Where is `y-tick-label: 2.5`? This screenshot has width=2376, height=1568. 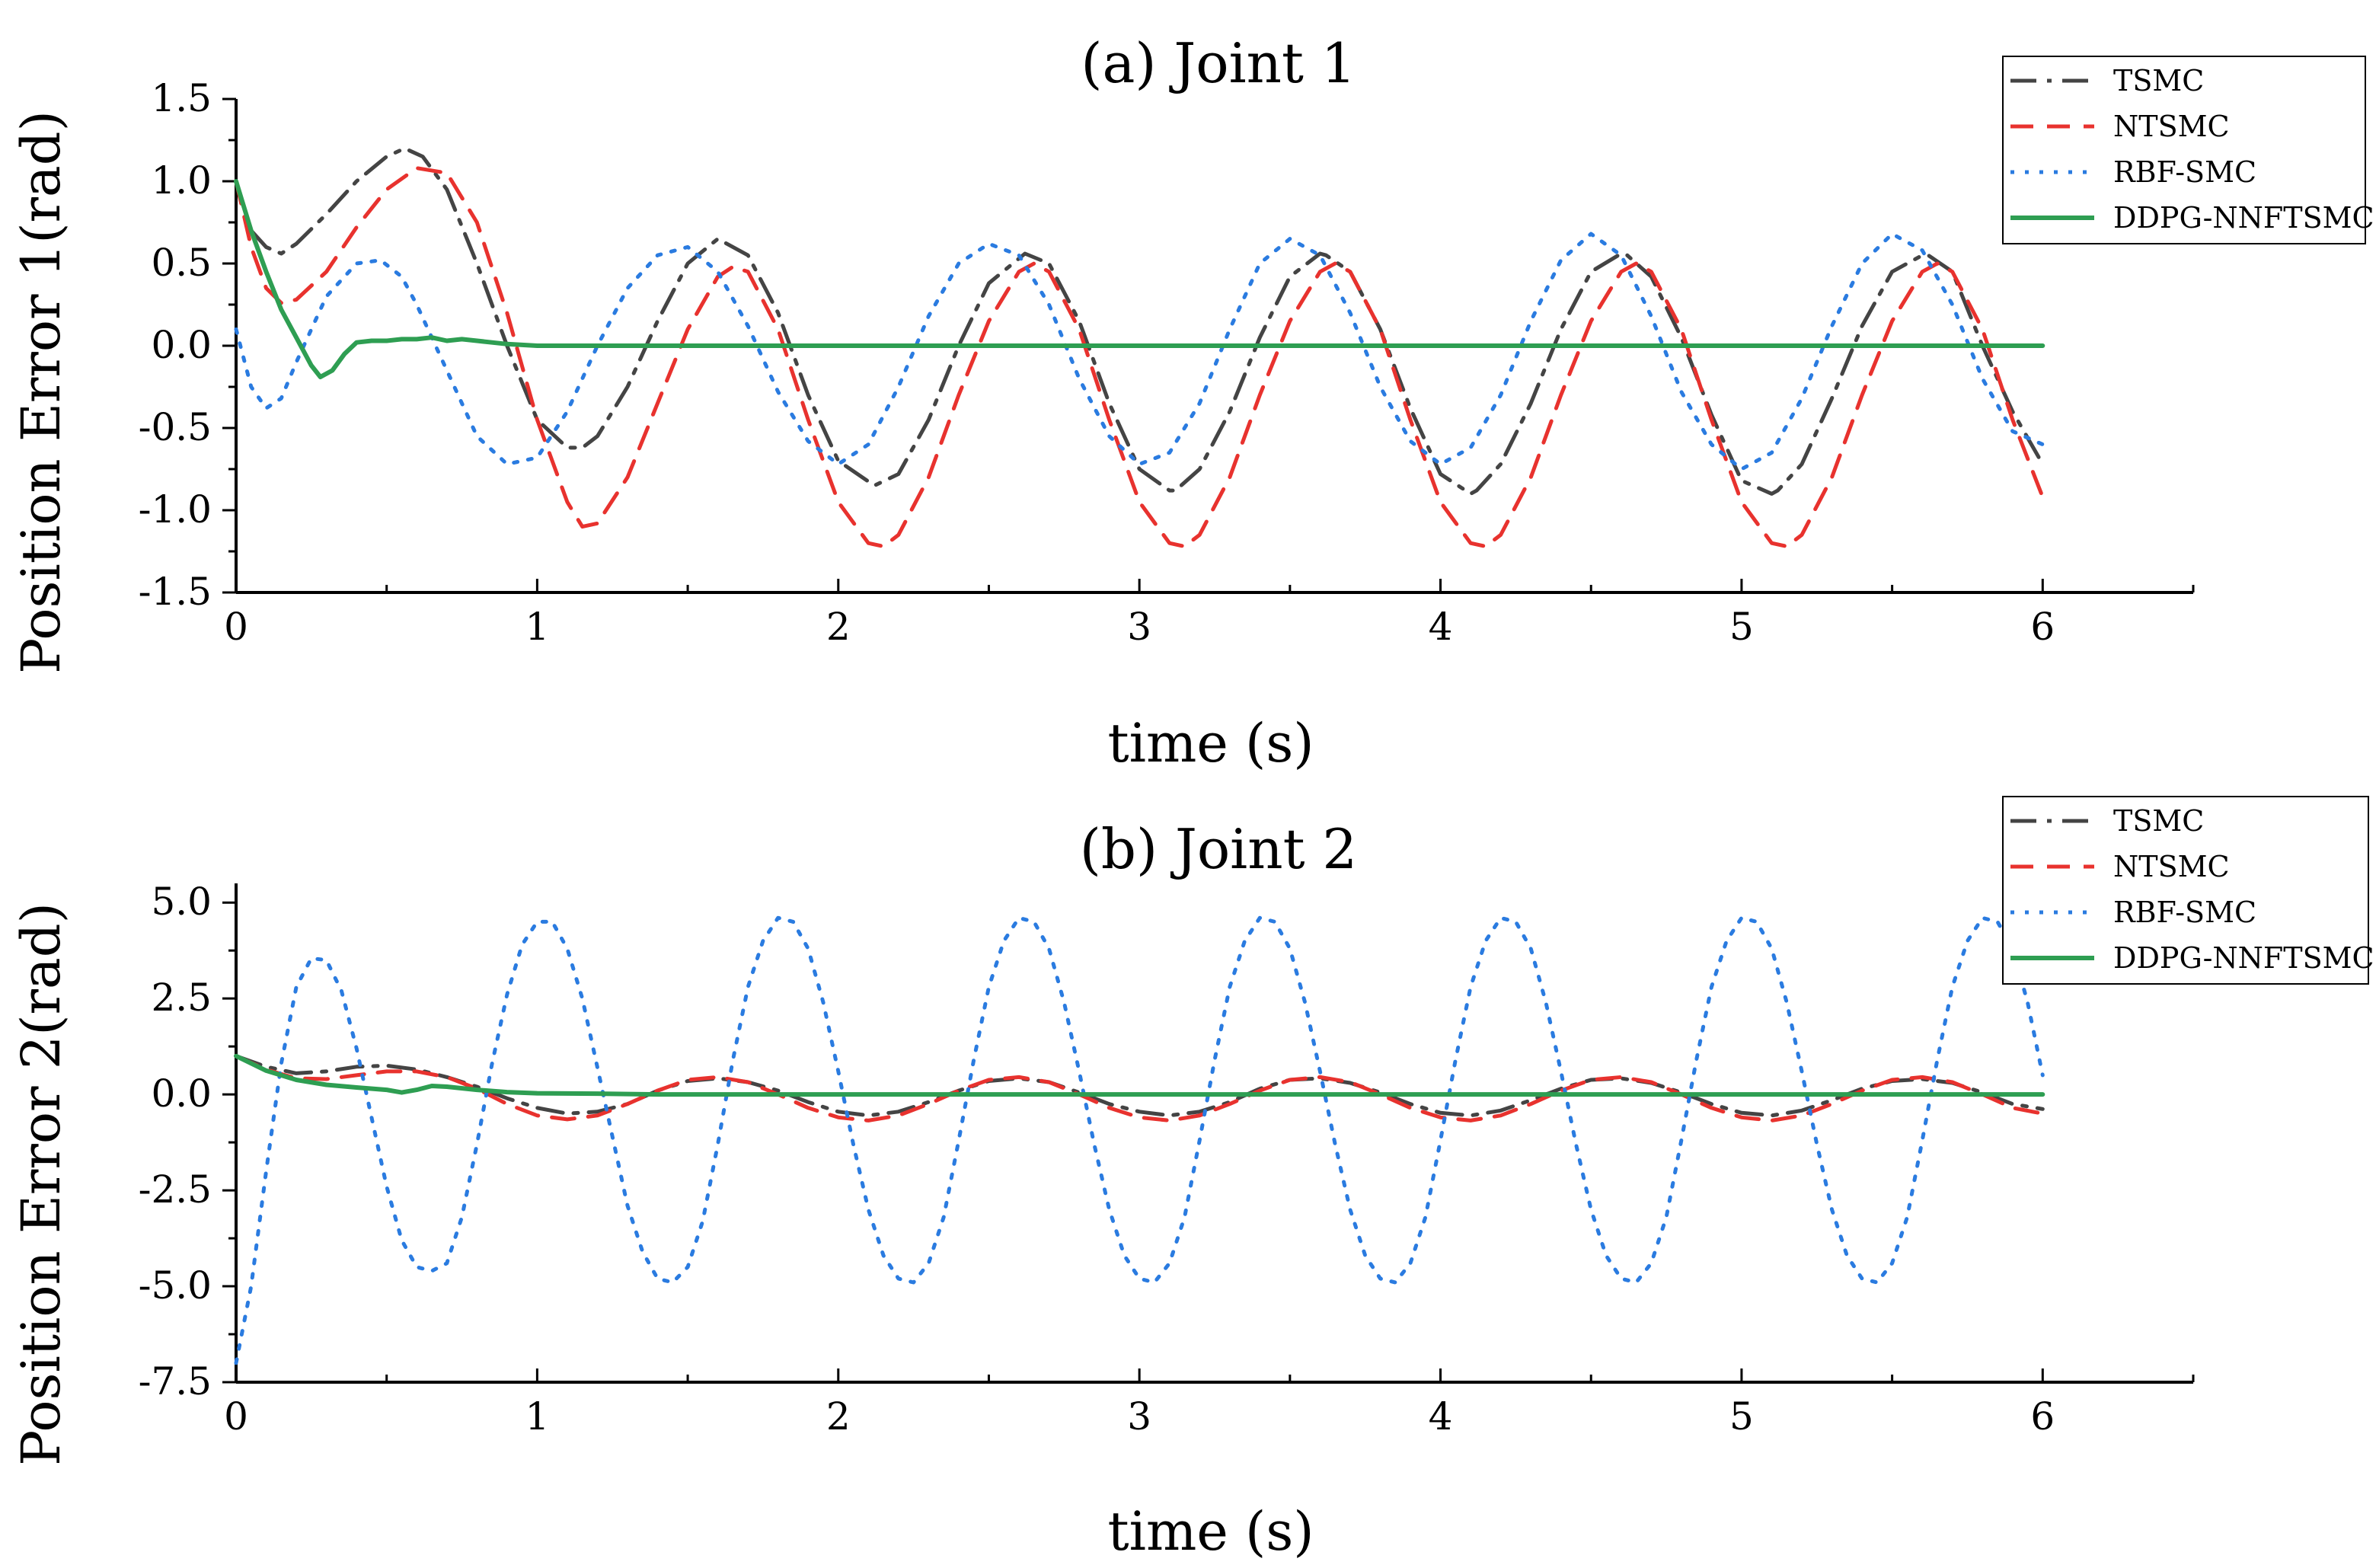
y-tick-label: 2.5 is located at coordinates (181, 998).